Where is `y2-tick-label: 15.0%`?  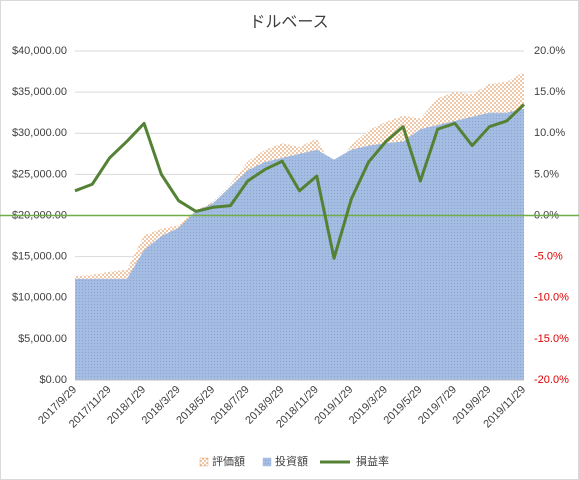
y2-tick-label: 15.0% is located at coordinates (549, 92).